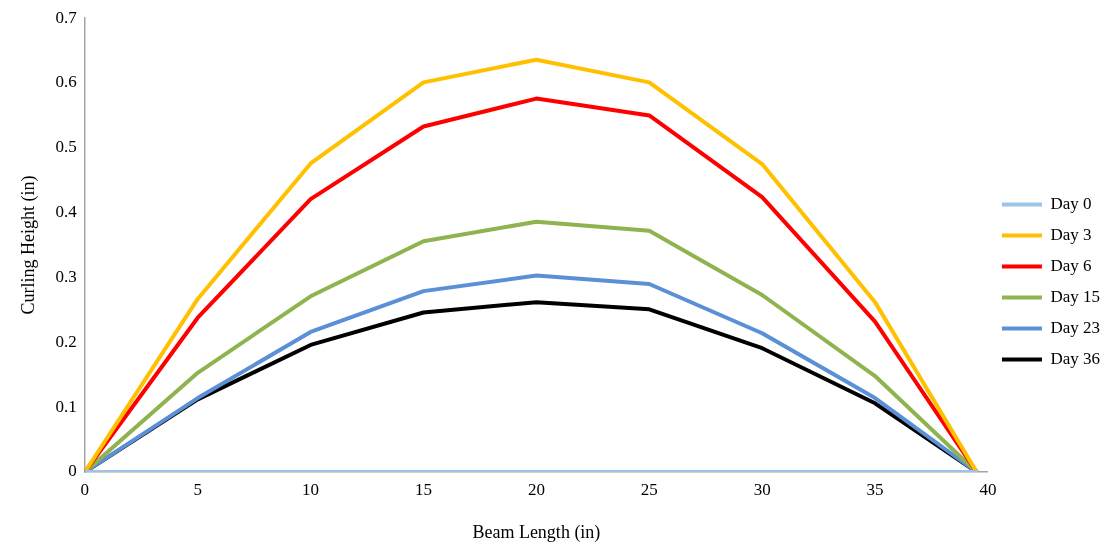 The height and width of the screenshot is (556, 1120). Describe the element at coordinates (423, 489) in the screenshot. I see `x-tick-label: 15` at that location.